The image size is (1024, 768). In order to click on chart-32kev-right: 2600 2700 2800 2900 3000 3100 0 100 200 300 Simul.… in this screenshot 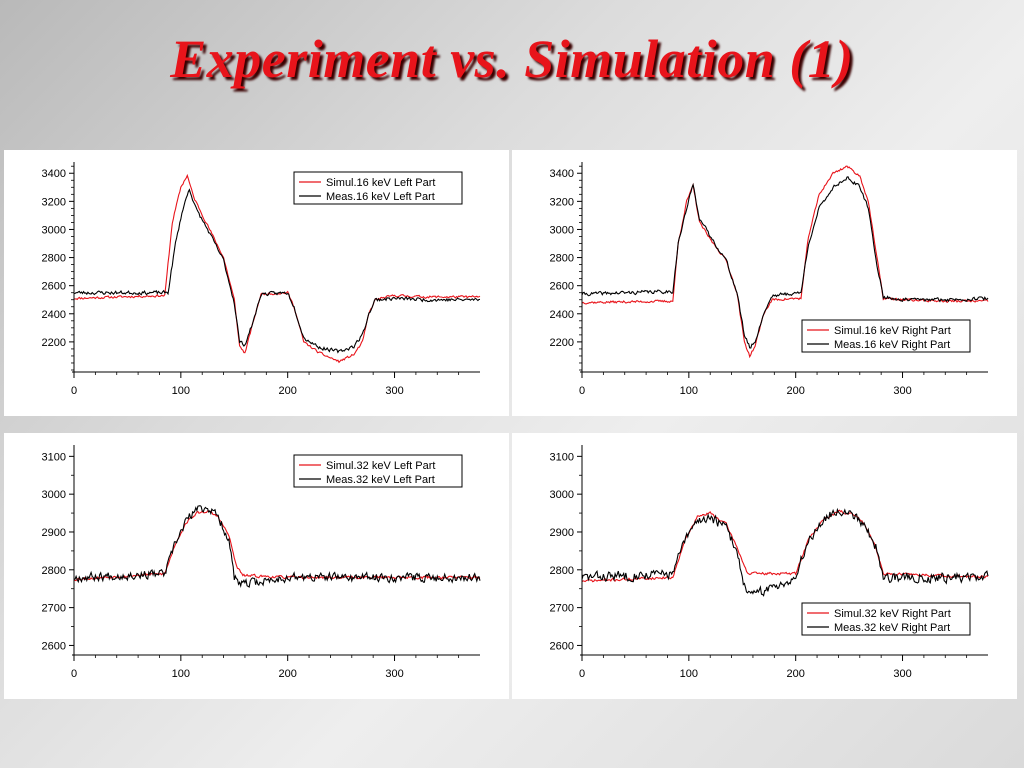, I will do `click(769, 562)`.